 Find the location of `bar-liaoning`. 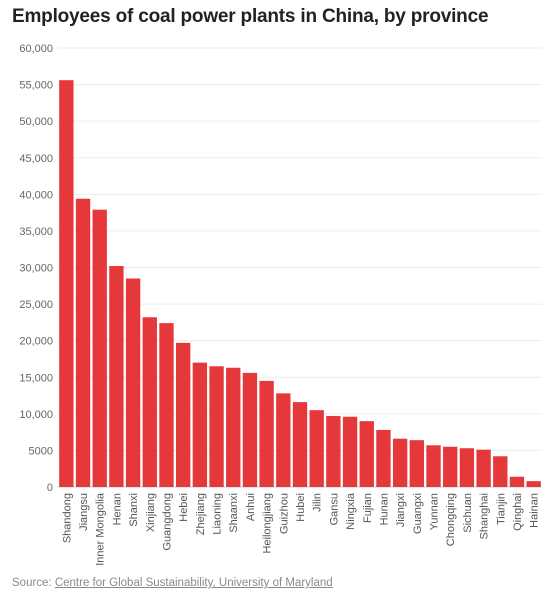

bar-liaoning is located at coordinates (216, 426).